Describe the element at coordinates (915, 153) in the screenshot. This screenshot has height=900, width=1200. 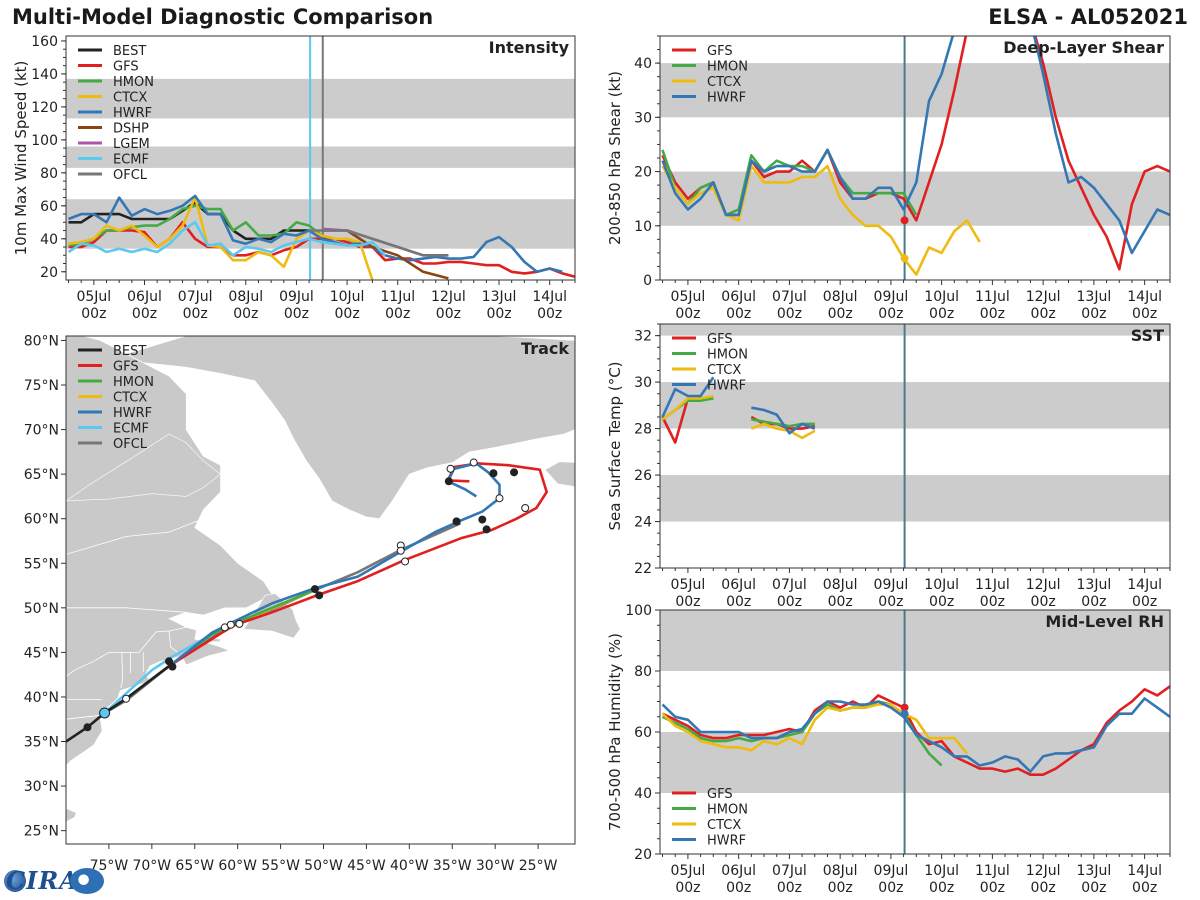
I see `series-line-gfs` at that location.